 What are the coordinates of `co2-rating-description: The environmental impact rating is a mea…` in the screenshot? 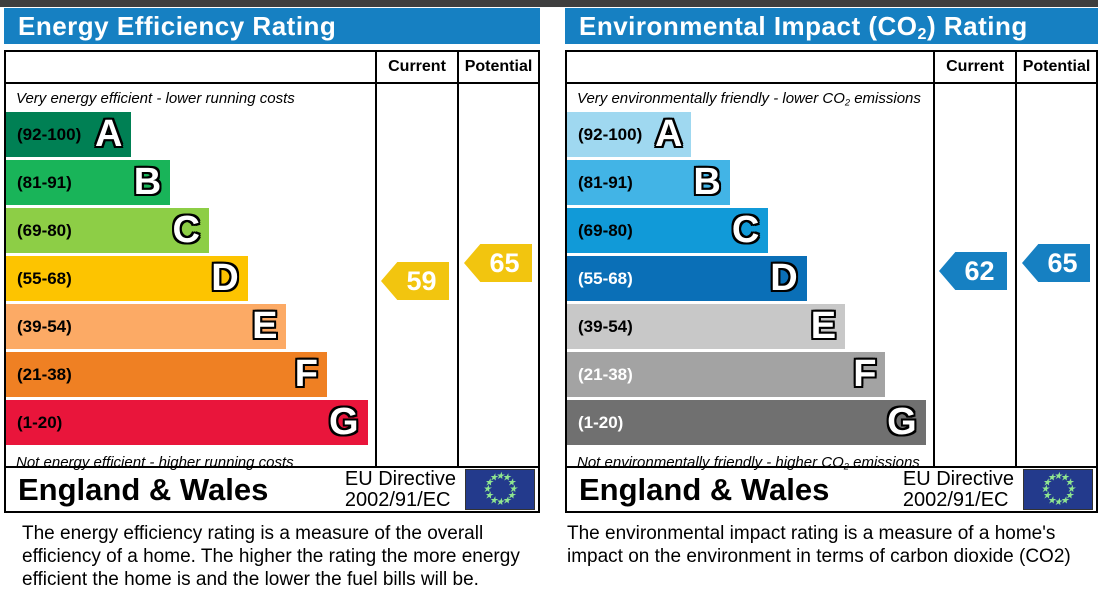 It's located at (819, 545).